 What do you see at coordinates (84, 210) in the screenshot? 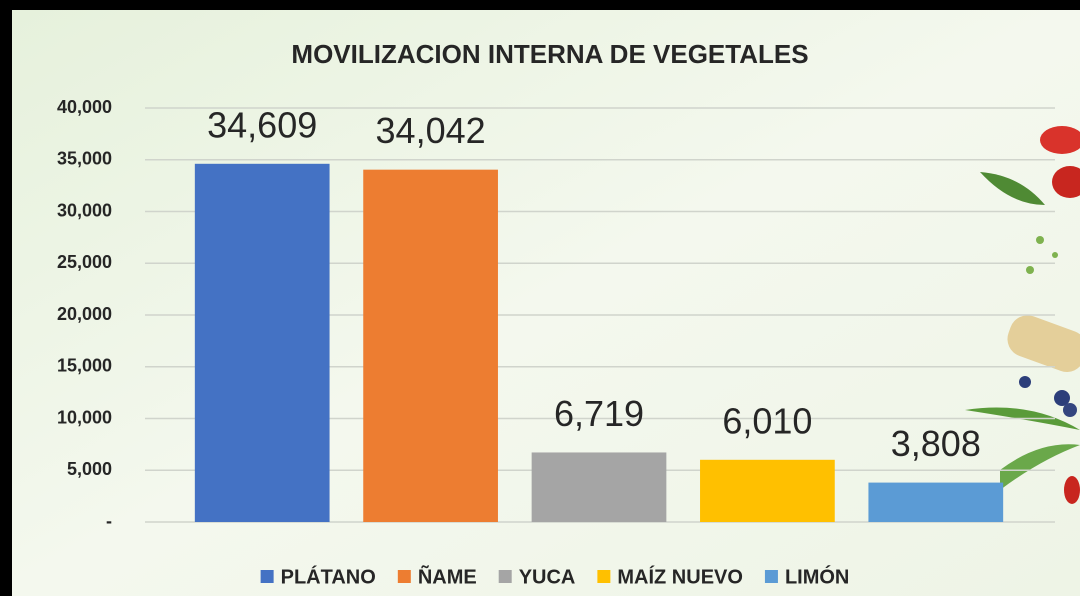
I see `y-tick-label: 30,000` at bounding box center [84, 210].